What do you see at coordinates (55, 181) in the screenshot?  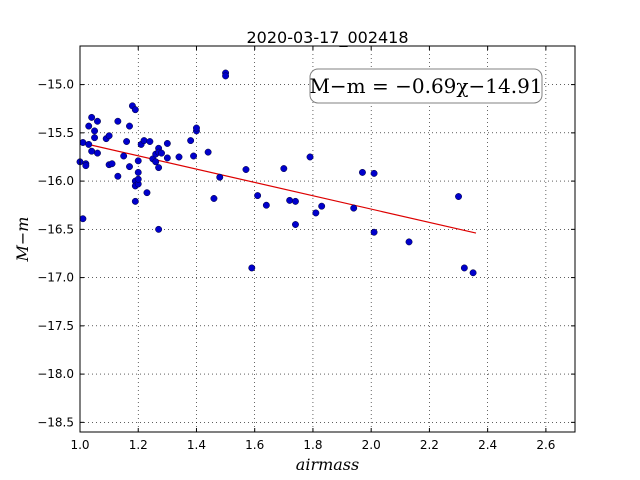 I see `y-tick-label: −16.0` at bounding box center [55, 181].